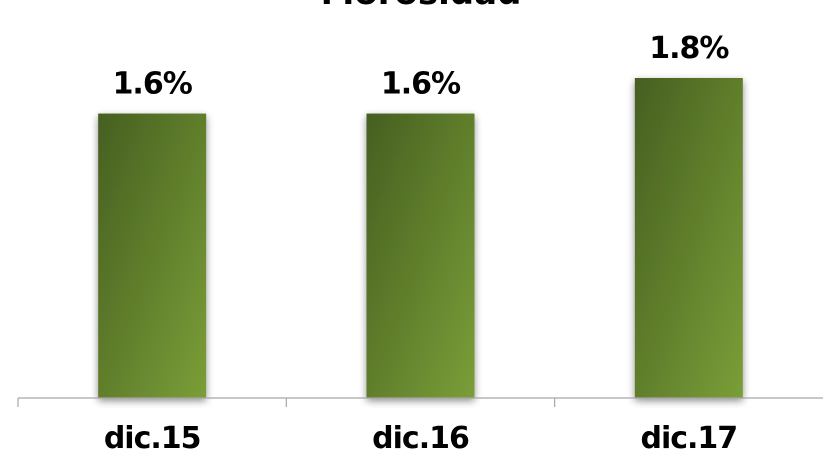 This screenshot has width=823, height=457. What do you see at coordinates (152, 256) in the screenshot?
I see `bar-dic.15` at bounding box center [152, 256].